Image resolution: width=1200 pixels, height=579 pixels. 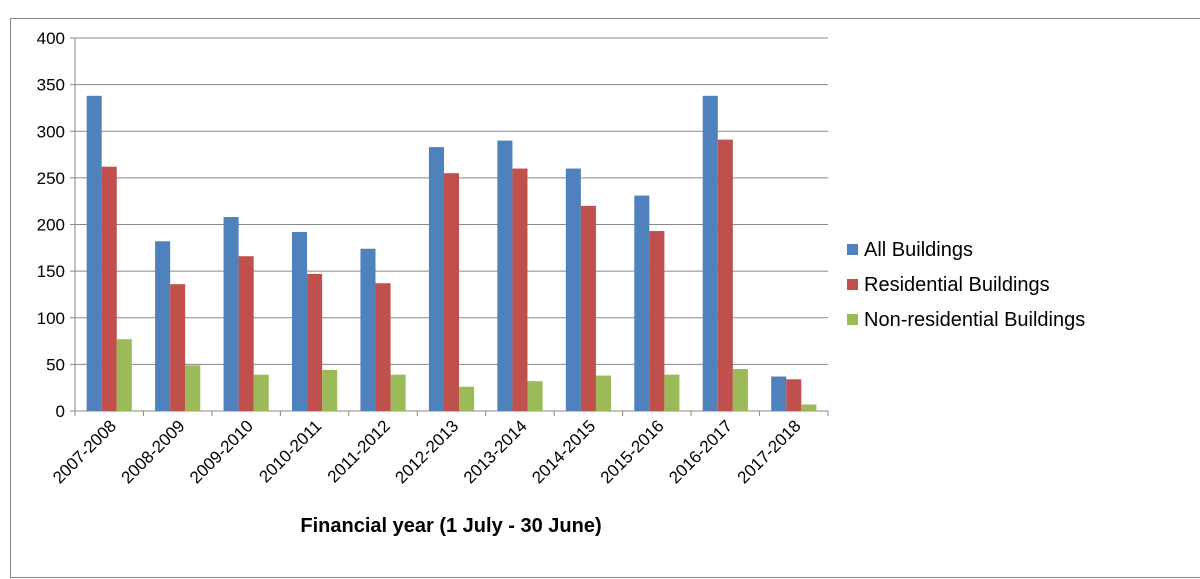 What do you see at coordinates (957, 285) in the screenshot?
I see `legend-label: Residential Buildings` at bounding box center [957, 285].